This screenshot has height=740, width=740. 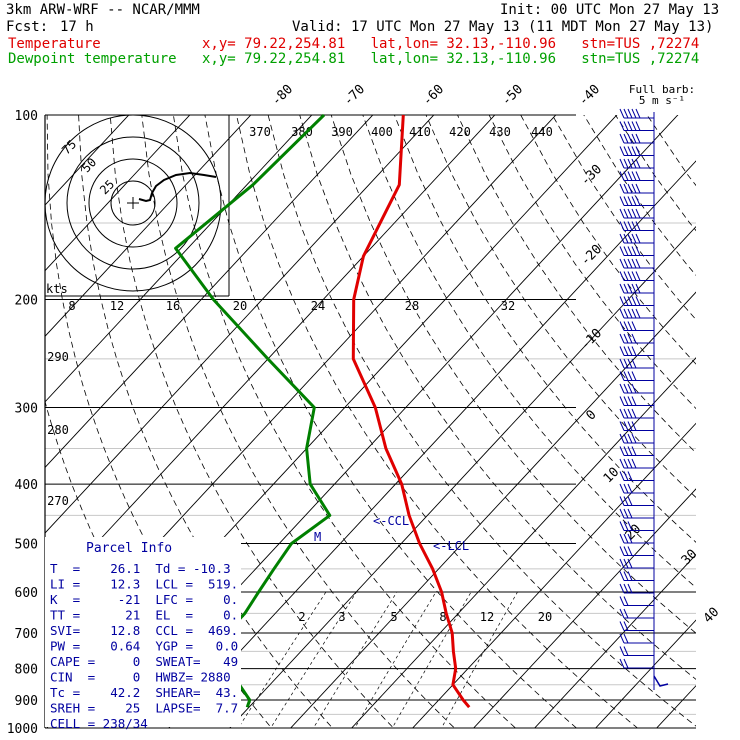 I want to click on upper-scale-label: 20, so click(x=240, y=306).